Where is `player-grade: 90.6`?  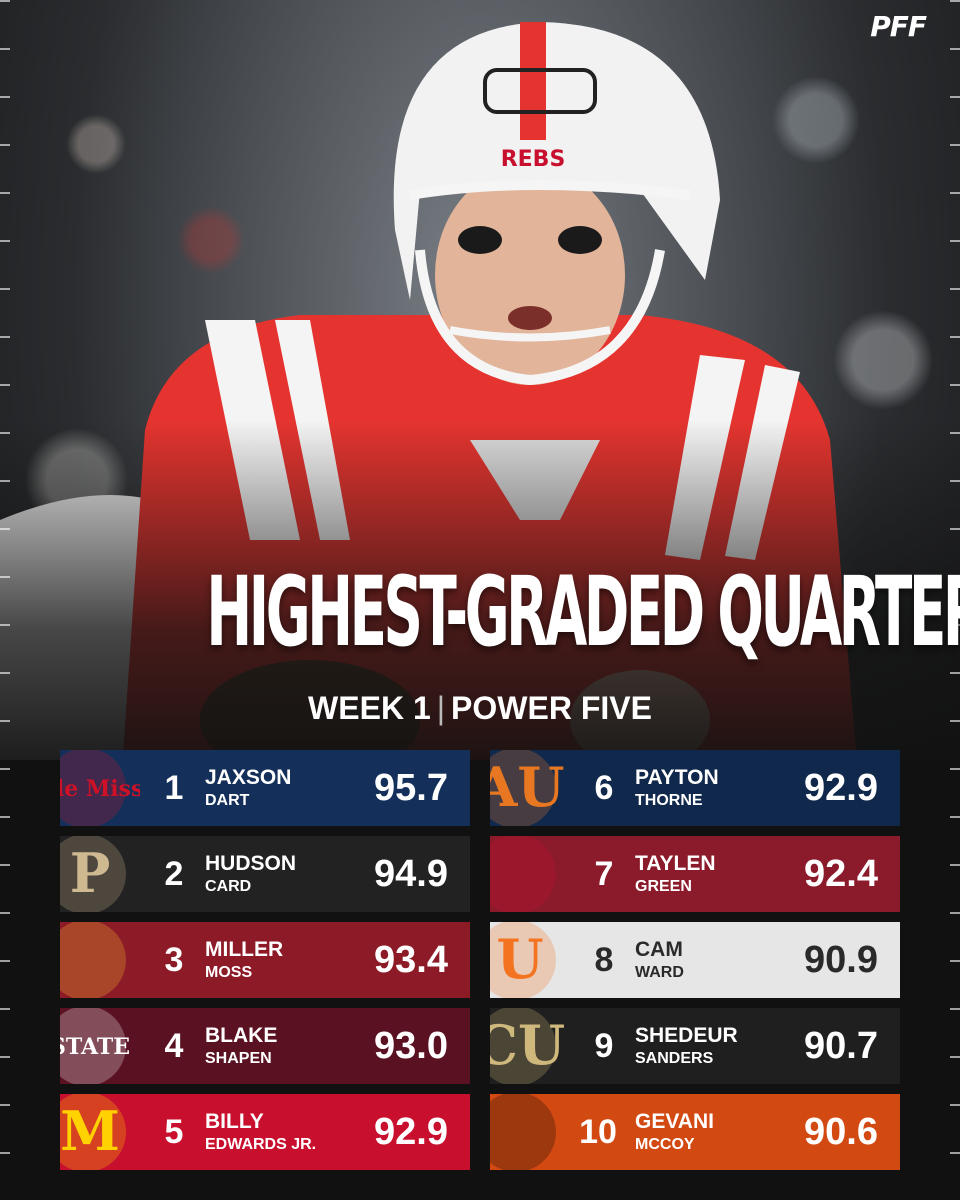 player-grade: 90.6 is located at coordinates (841, 1132).